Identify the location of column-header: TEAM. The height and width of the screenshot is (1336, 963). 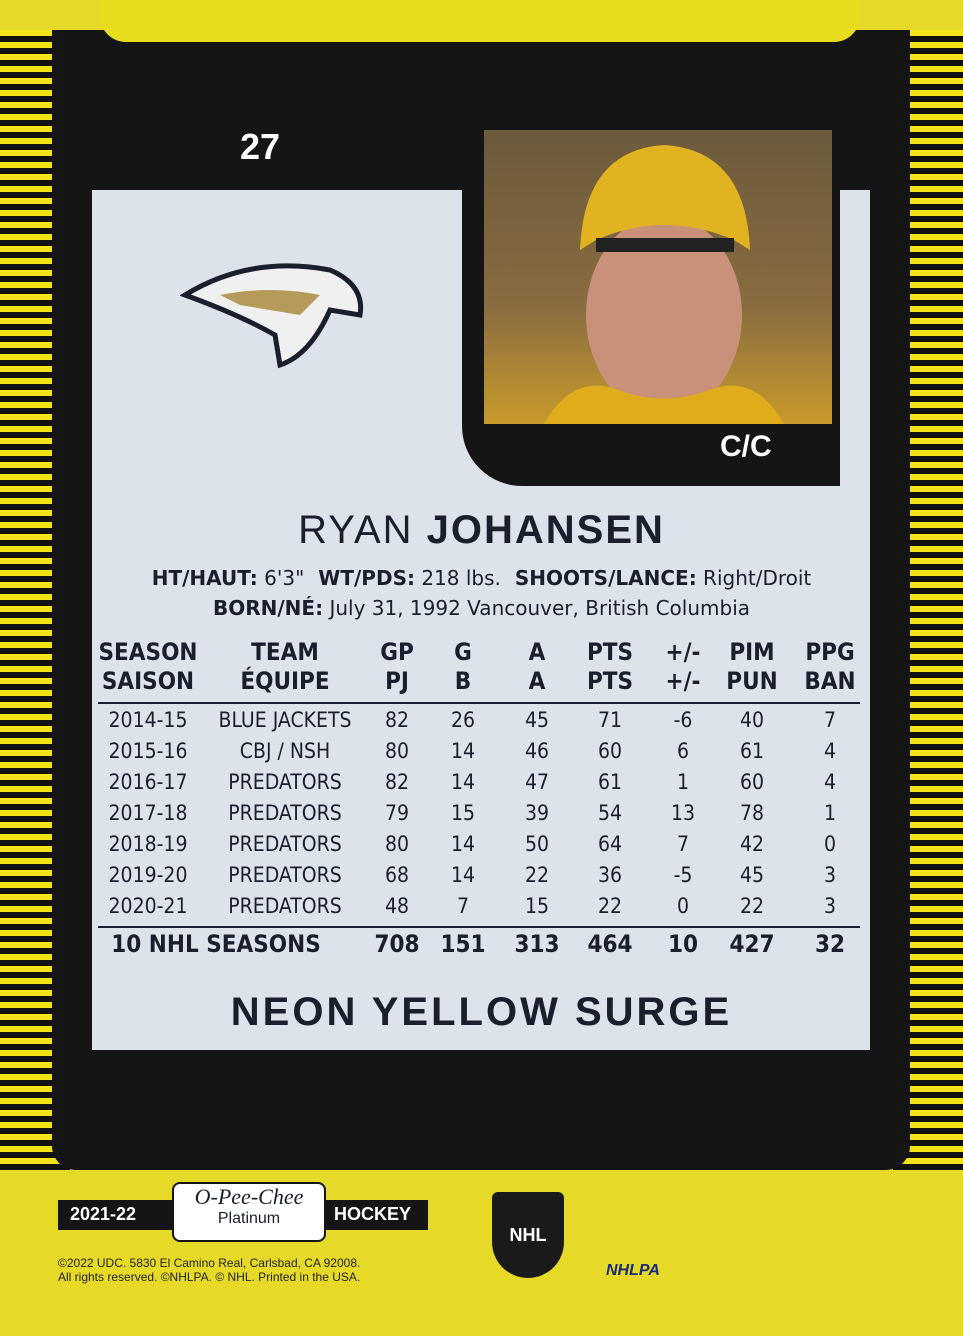
(285, 652).